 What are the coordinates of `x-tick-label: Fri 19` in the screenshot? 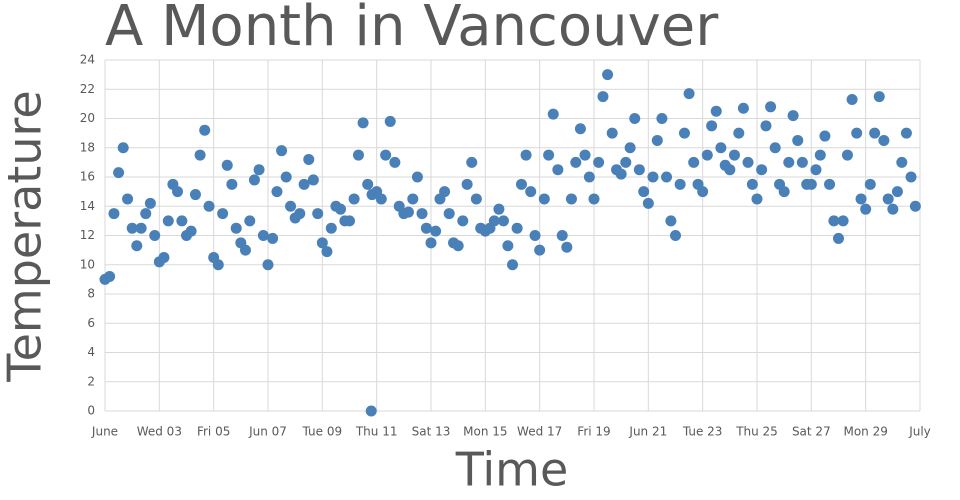 It's located at (593, 432).